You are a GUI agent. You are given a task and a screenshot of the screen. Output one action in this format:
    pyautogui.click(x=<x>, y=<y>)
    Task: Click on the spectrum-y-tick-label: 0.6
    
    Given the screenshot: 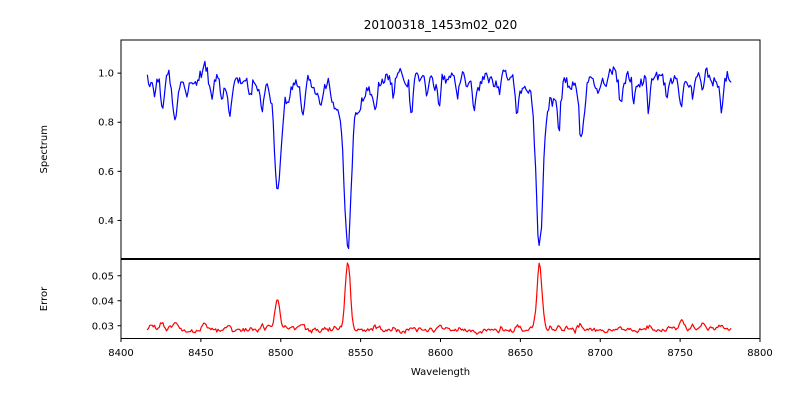 What is the action you would take?
    pyautogui.click(x=106, y=172)
    